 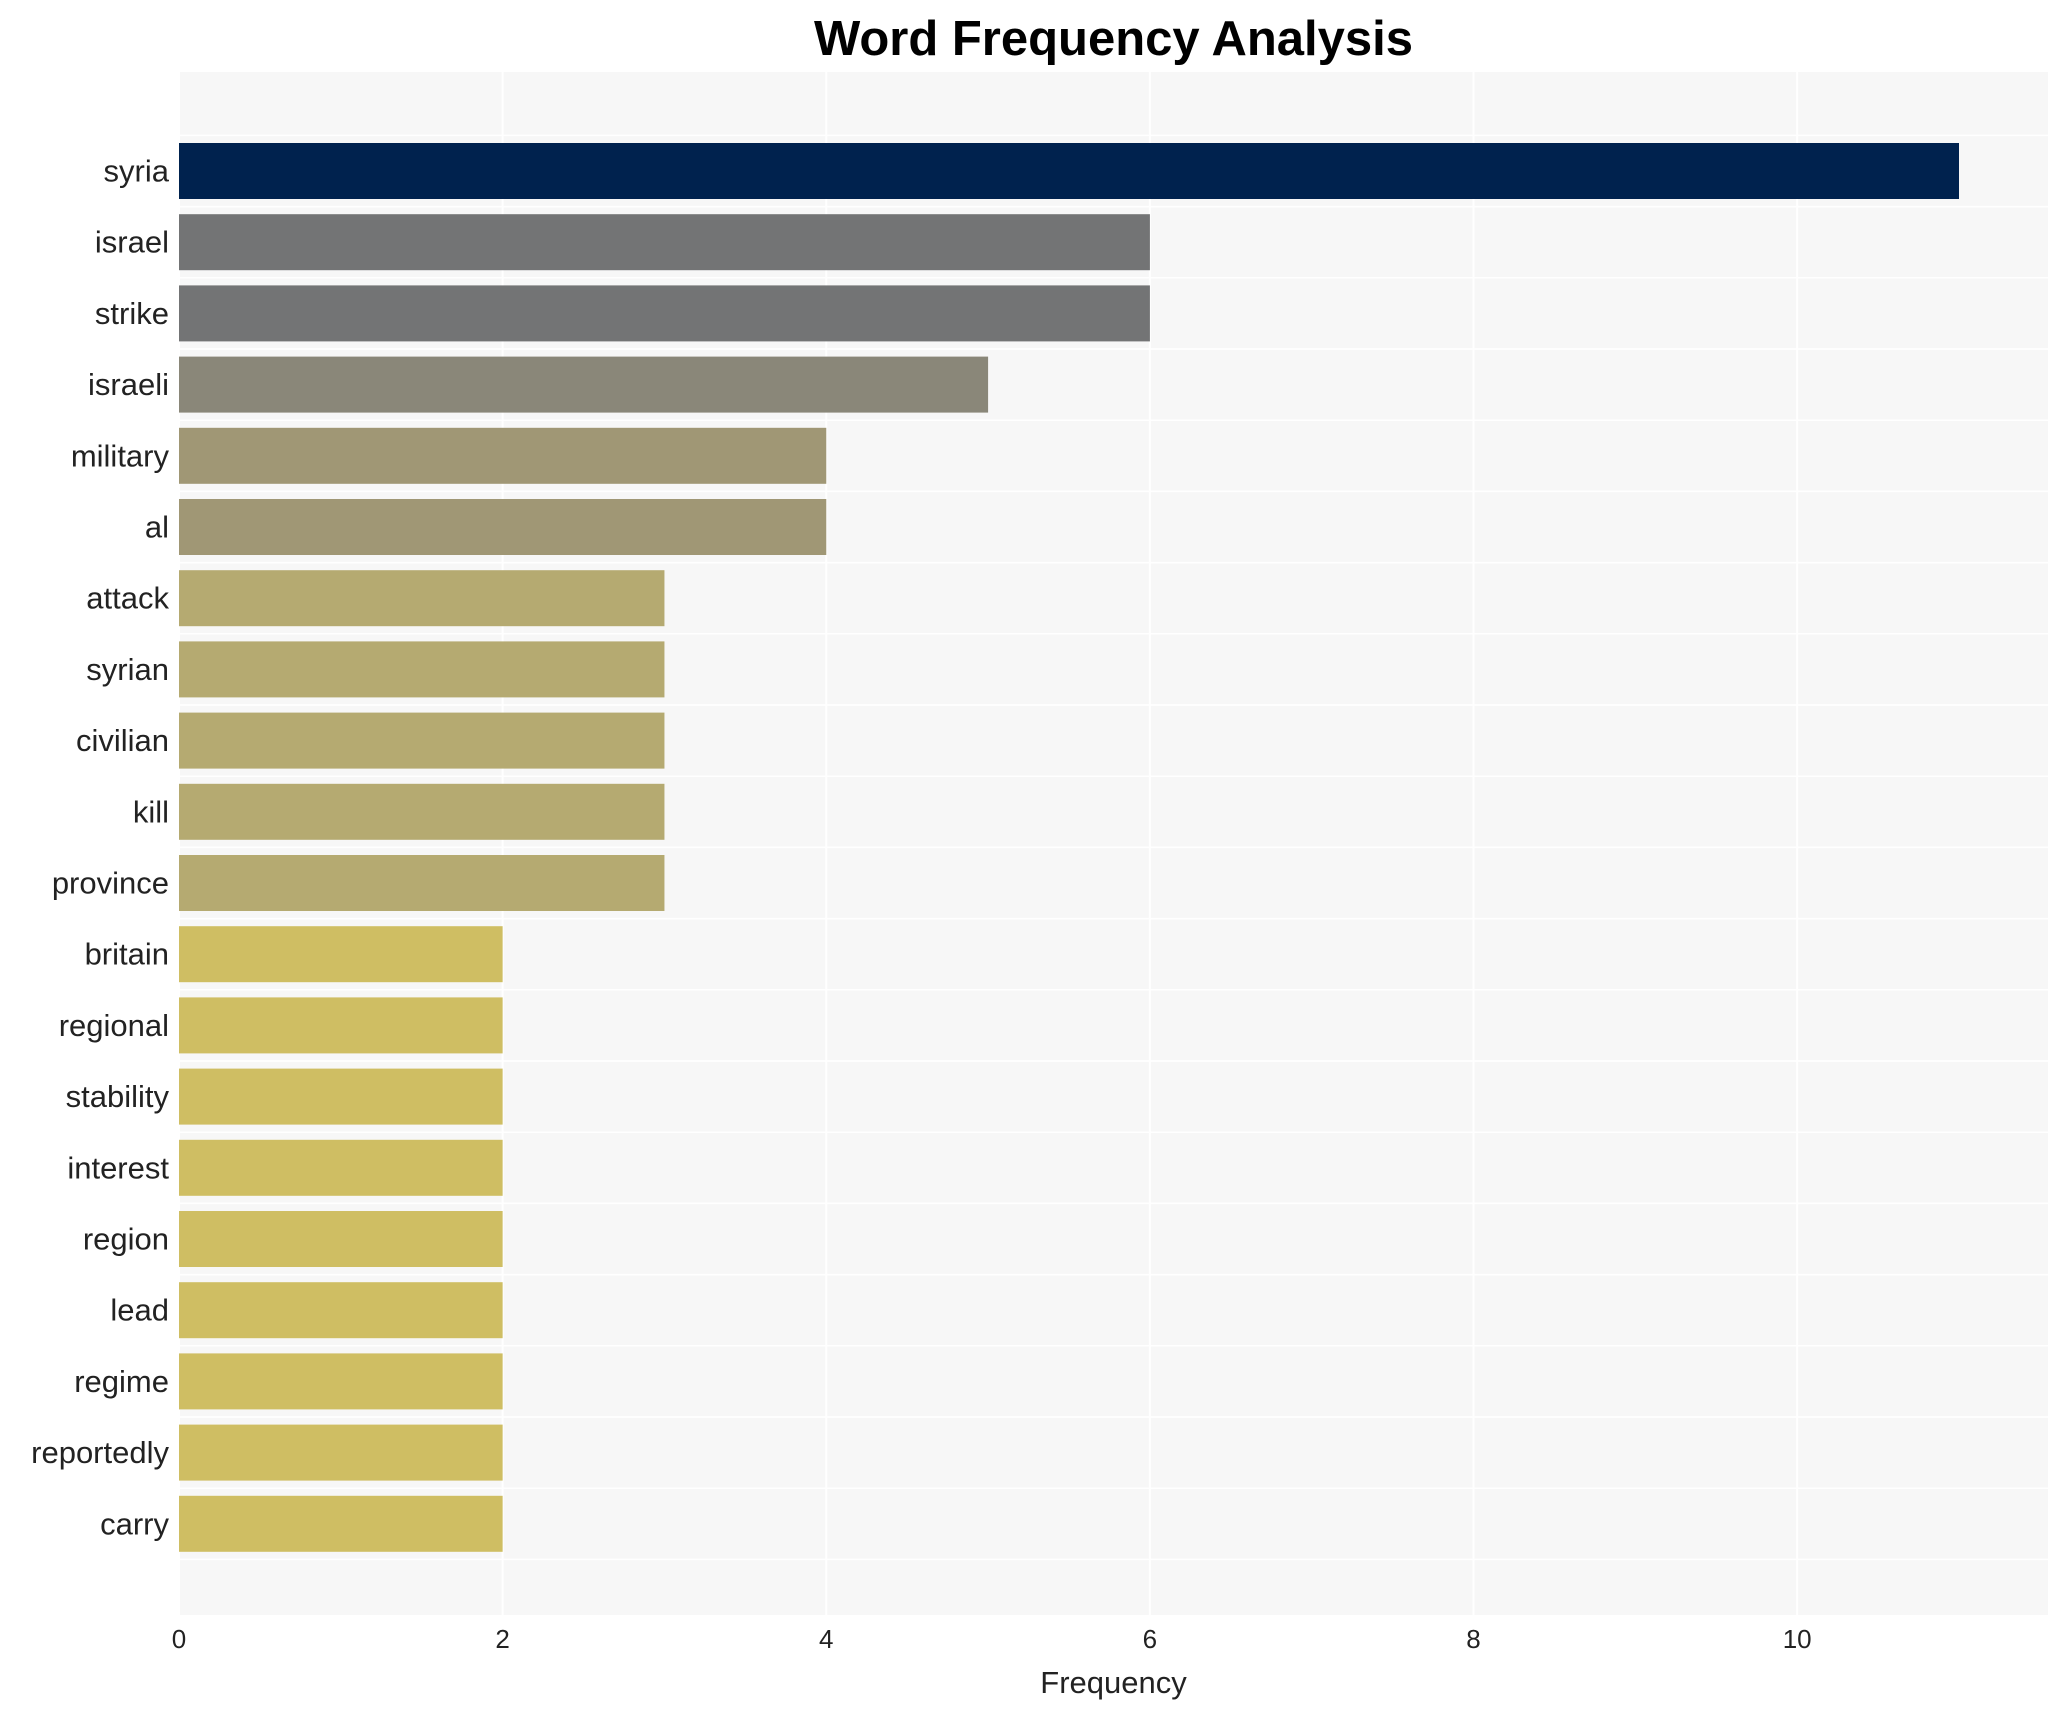 What do you see at coordinates (341, 1239) in the screenshot?
I see `bar-region` at bounding box center [341, 1239].